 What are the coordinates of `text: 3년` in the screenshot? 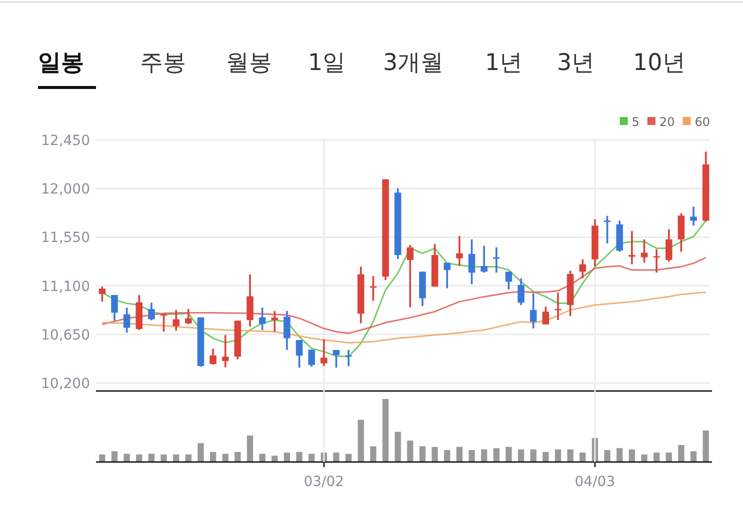 It's located at (576, 63).